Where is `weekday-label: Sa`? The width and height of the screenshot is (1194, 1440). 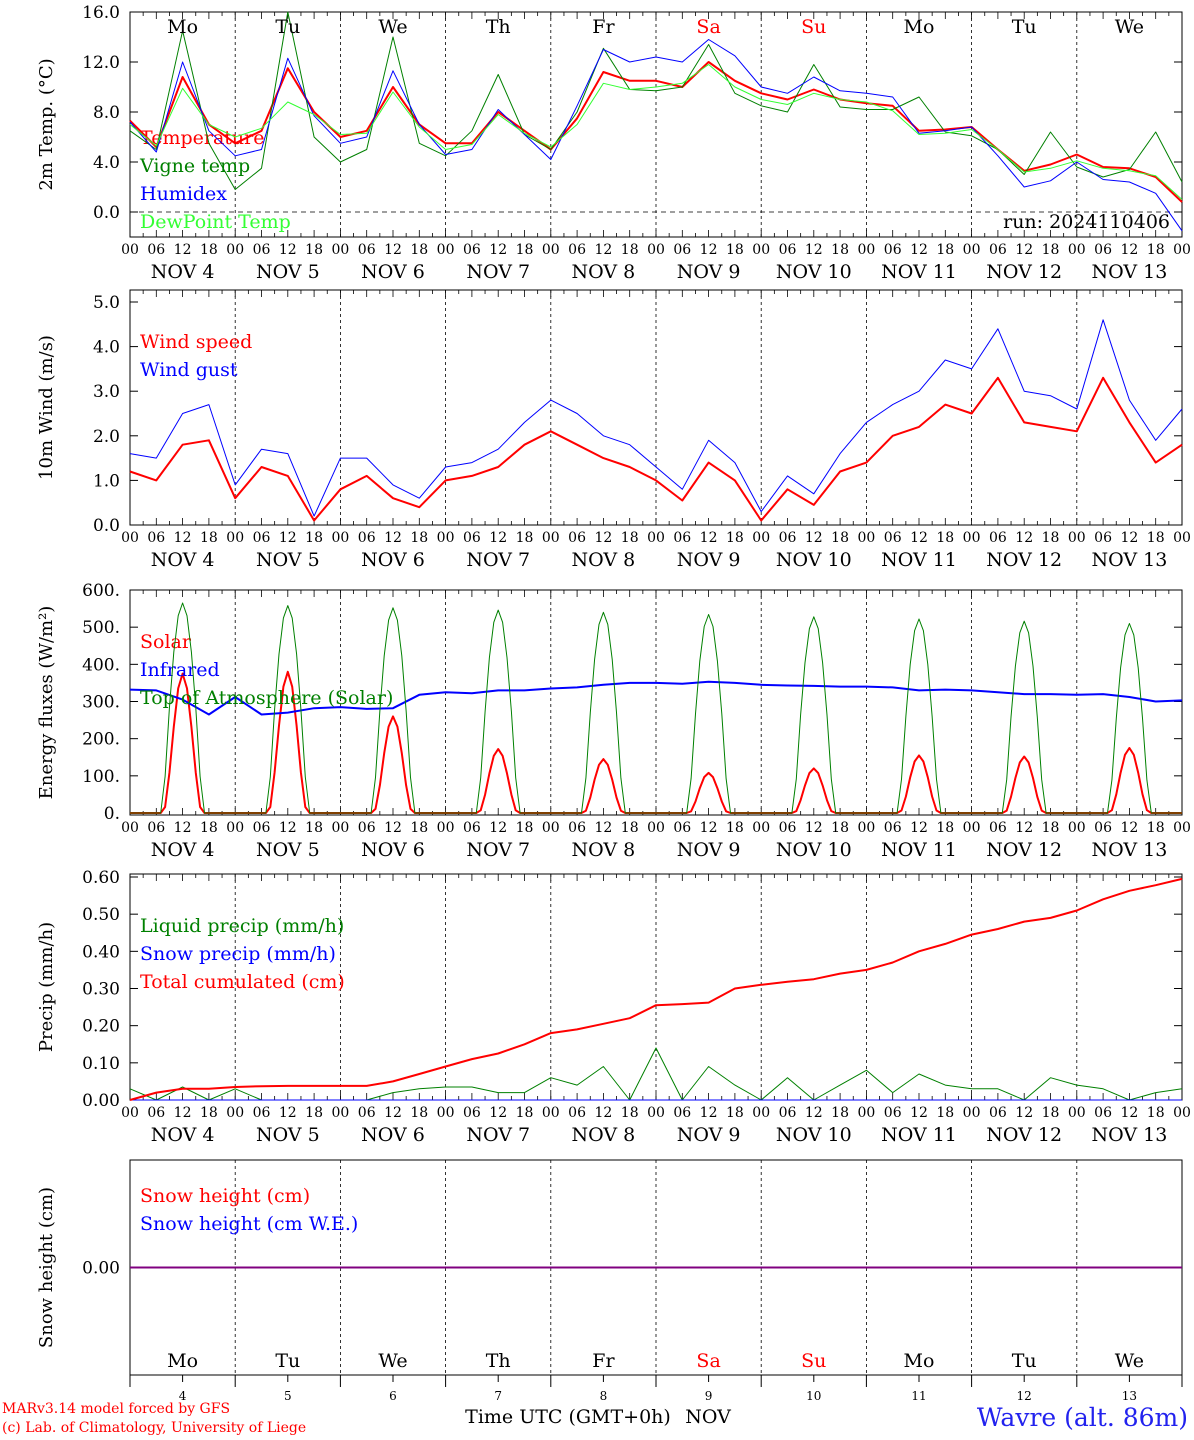 weekday-label: Sa is located at coordinates (708, 1361).